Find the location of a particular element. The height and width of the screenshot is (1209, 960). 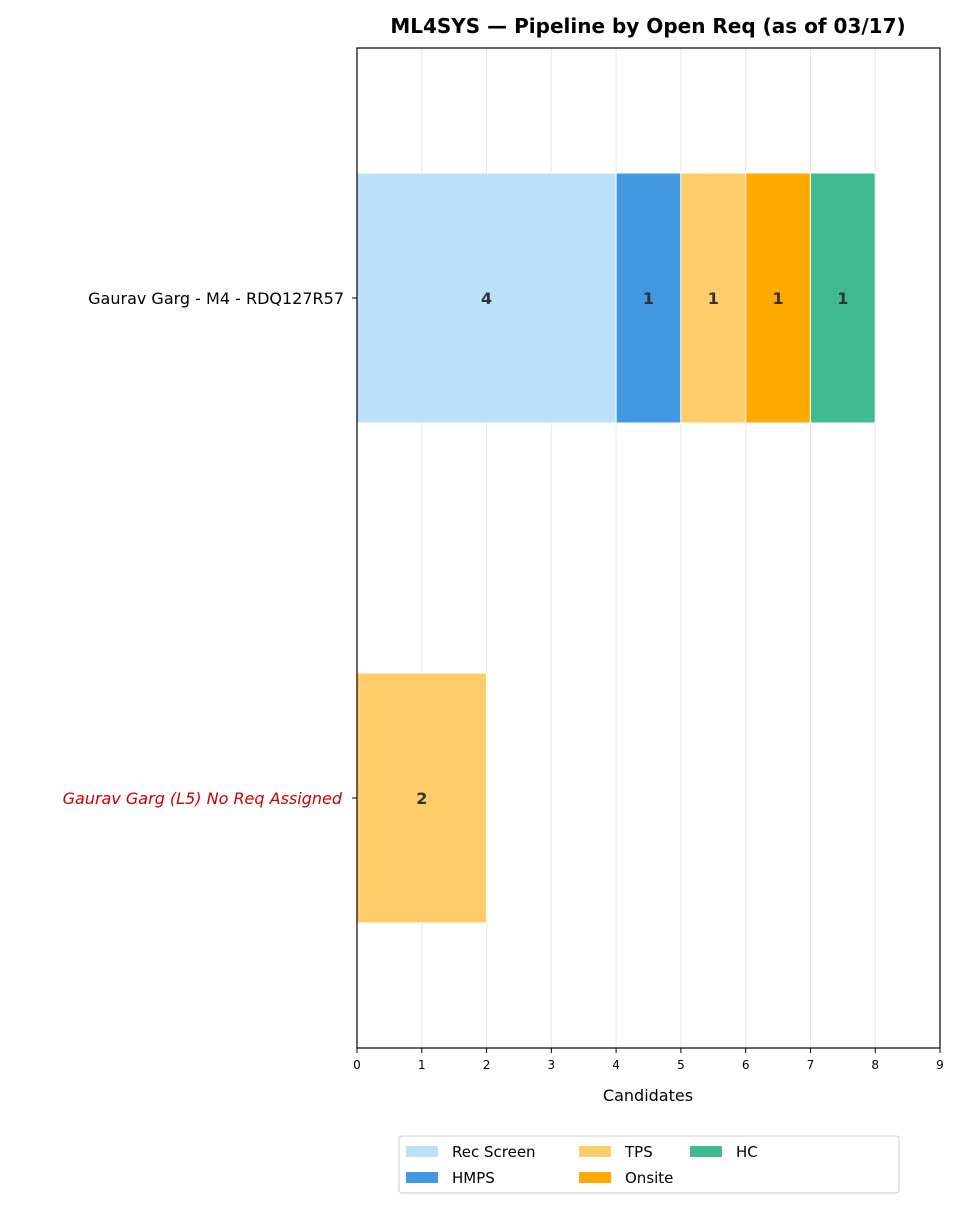

x-tick-label: 8 is located at coordinates (875, 1065).